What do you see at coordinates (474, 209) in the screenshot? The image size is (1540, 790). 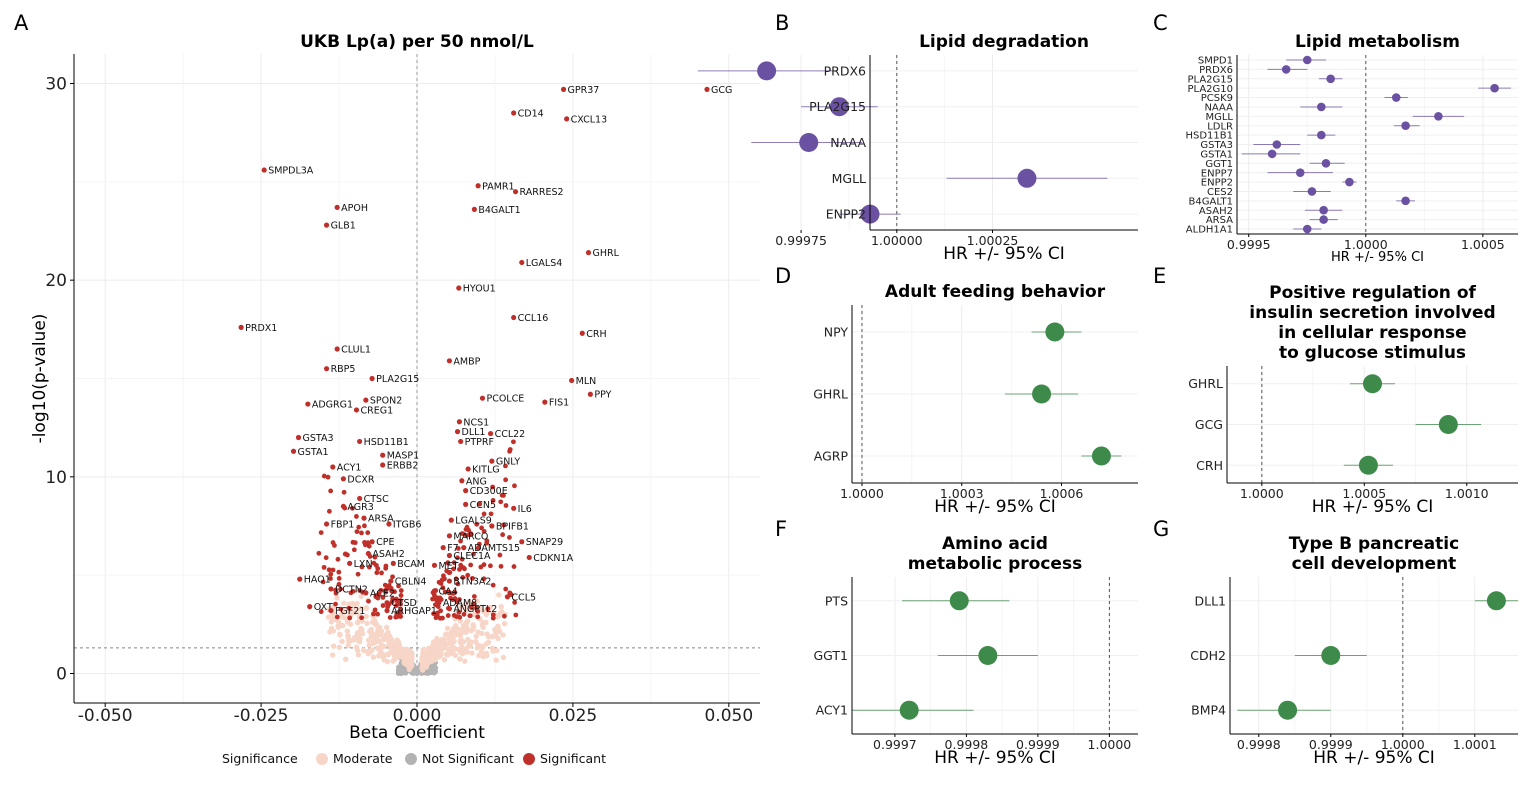 I see `volcano-point-b4galt1` at bounding box center [474, 209].